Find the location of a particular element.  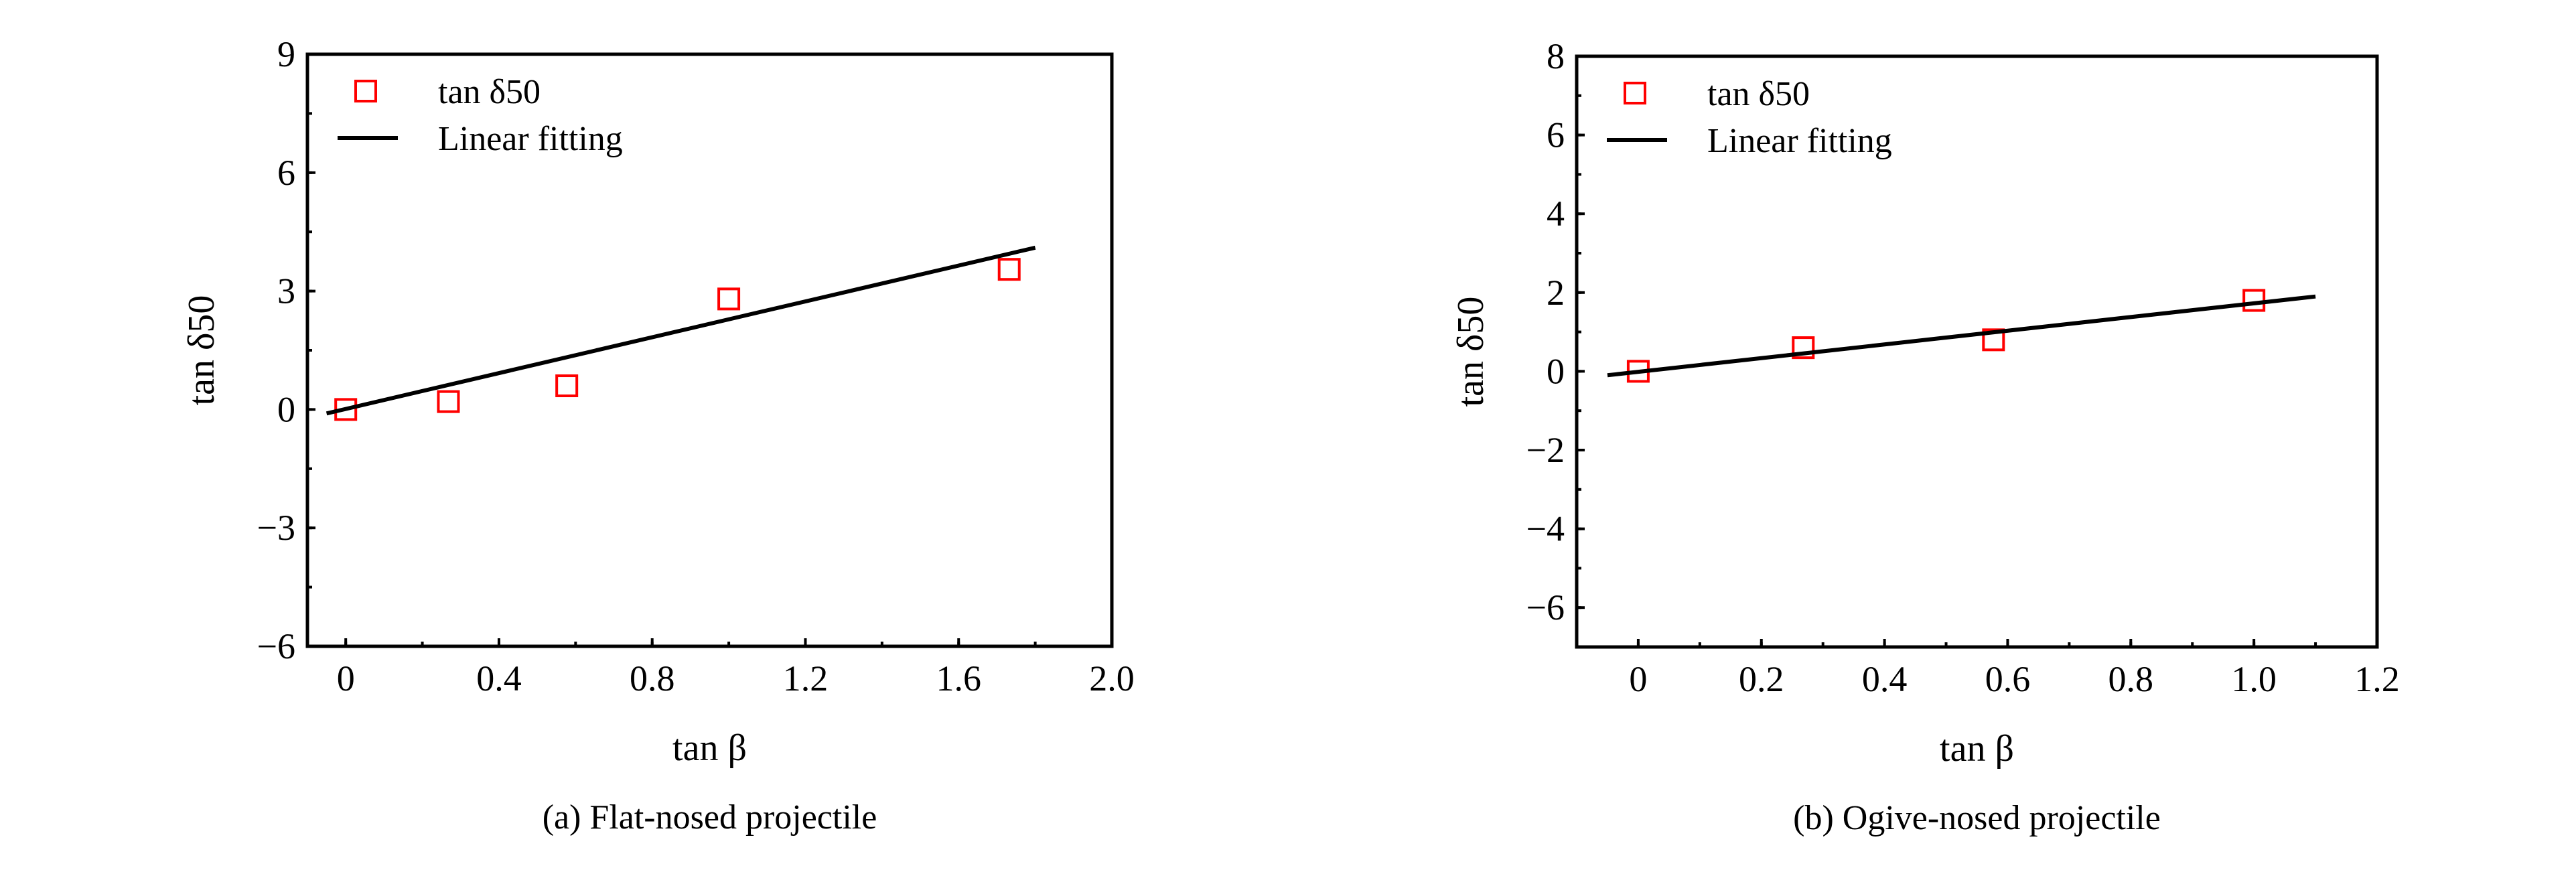

x-tick-label: 1.0 is located at coordinates (2254, 679).